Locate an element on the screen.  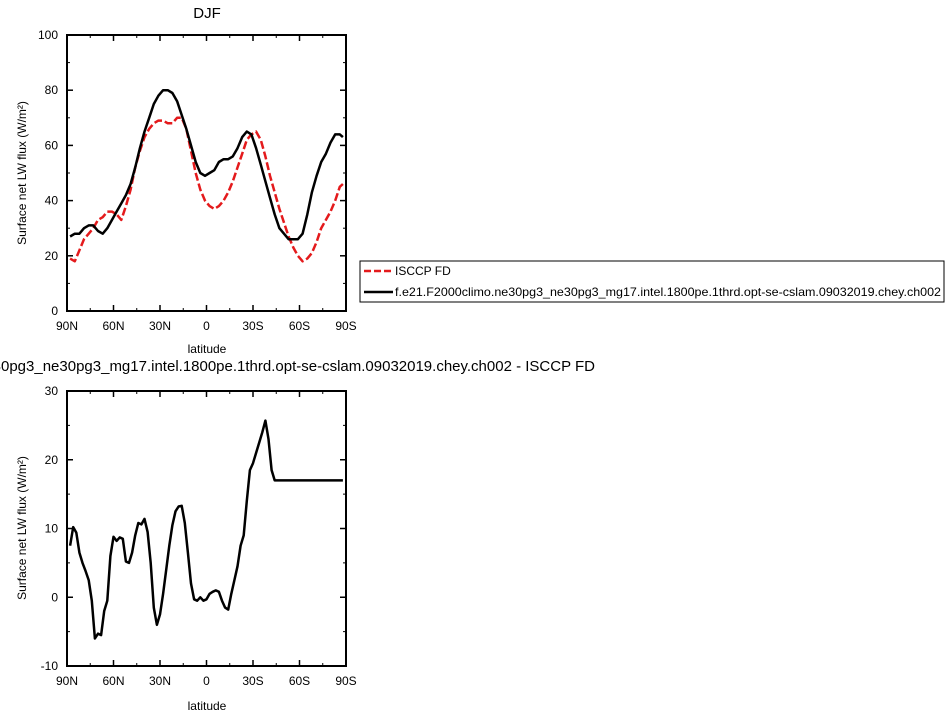
panel-bottom-frame is located at coordinates (206, 528).